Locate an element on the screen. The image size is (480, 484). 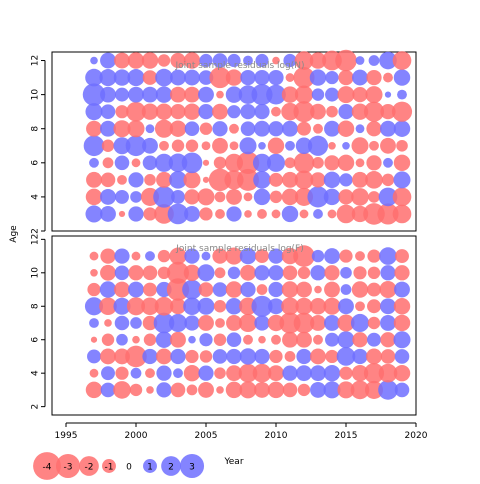
y-tick-label: 10 is located at coordinates (35, 95).